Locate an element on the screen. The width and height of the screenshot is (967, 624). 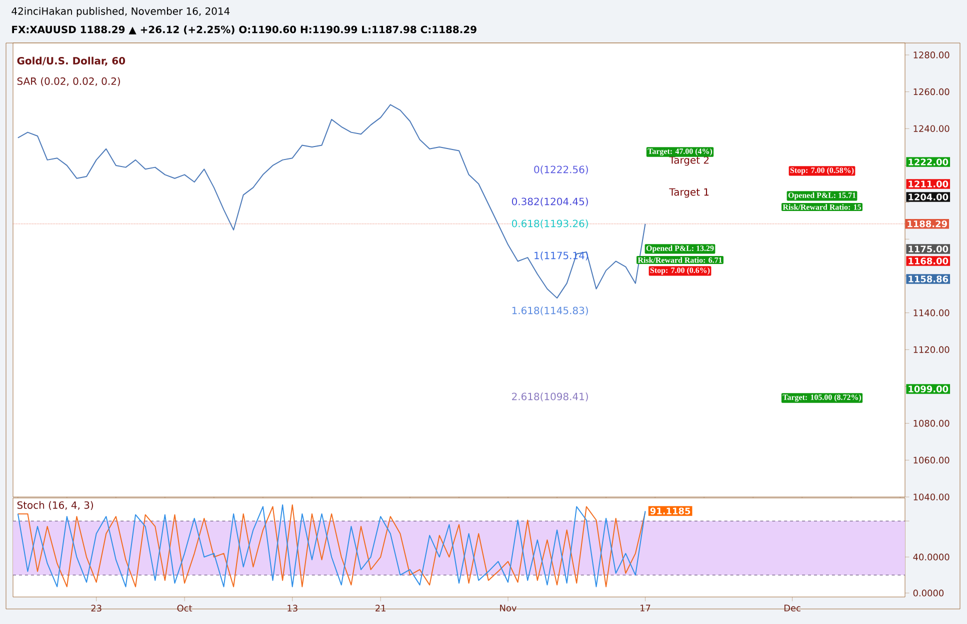
annotation: 0.382(1204.45) is located at coordinates (550, 202).